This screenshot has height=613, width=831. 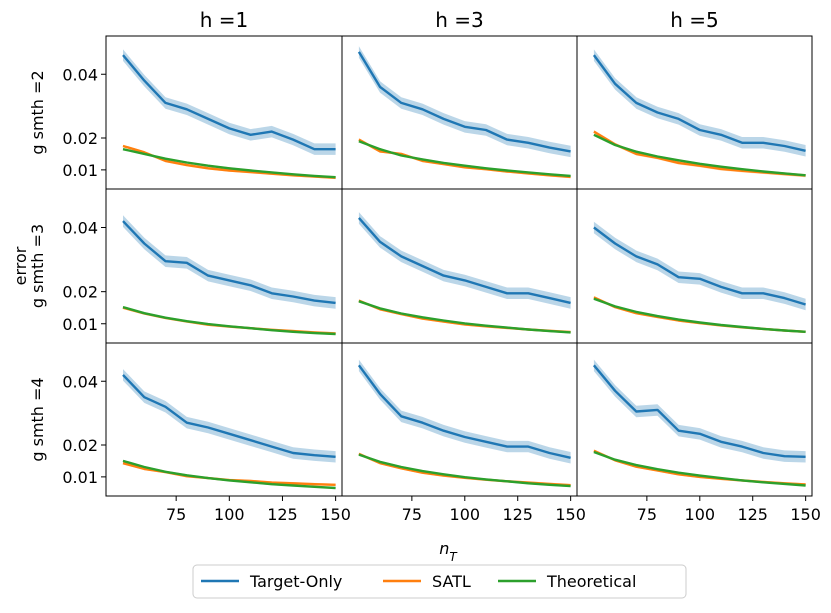 What do you see at coordinates (459, 20) in the screenshot?
I see `column-title: h =3` at bounding box center [459, 20].